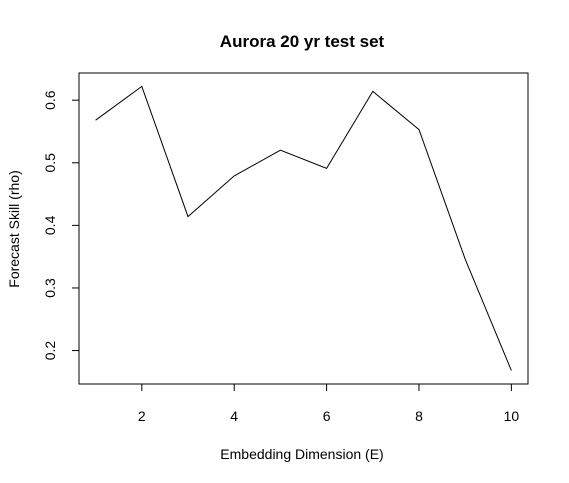  Describe the element at coordinates (50, 100) in the screenshot. I see `y-tick-label: 0.6` at that location.